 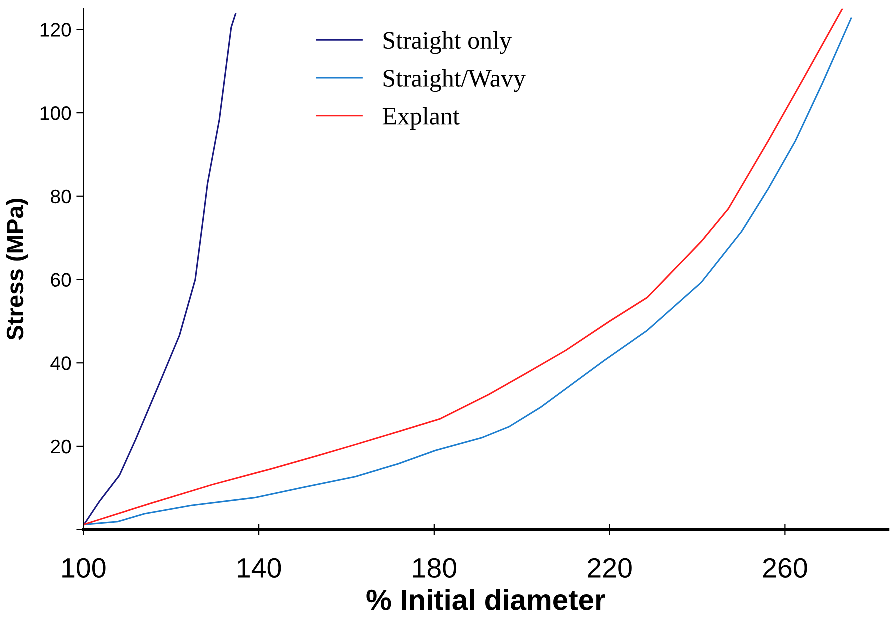 What do you see at coordinates (448, 43) in the screenshot?
I see `legend-label: Straight only` at bounding box center [448, 43].